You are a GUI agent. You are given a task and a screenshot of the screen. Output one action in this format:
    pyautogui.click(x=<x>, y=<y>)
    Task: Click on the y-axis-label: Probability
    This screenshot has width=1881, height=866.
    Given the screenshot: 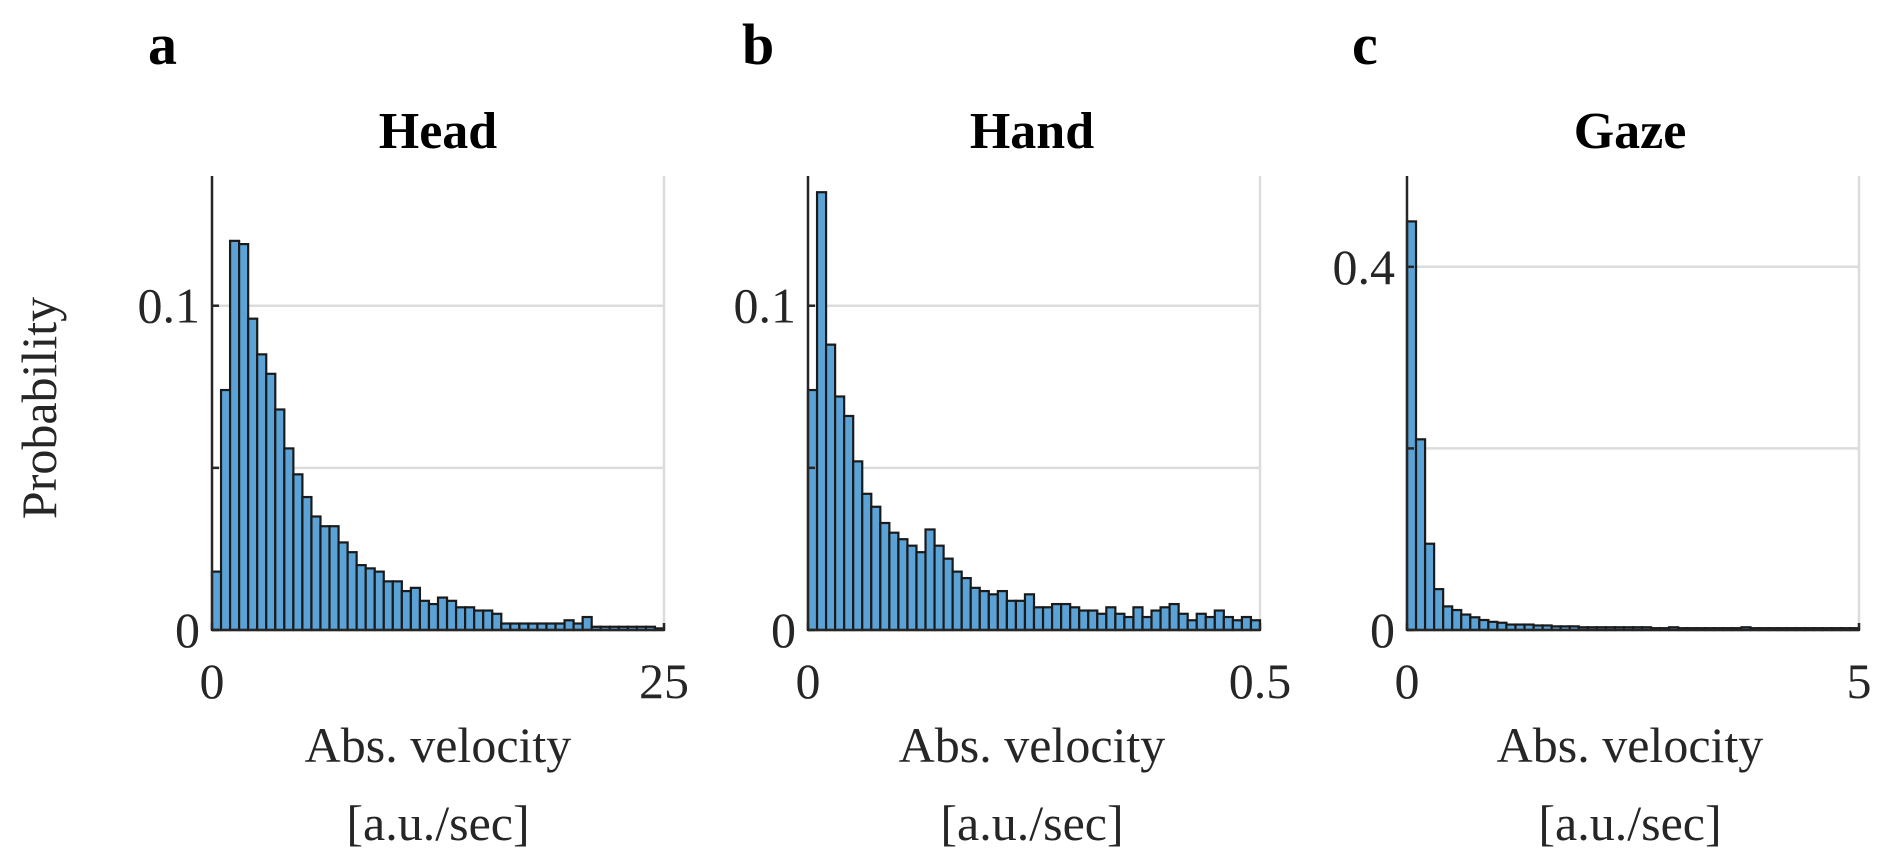 What is the action you would take?
    pyautogui.click(x=39, y=408)
    